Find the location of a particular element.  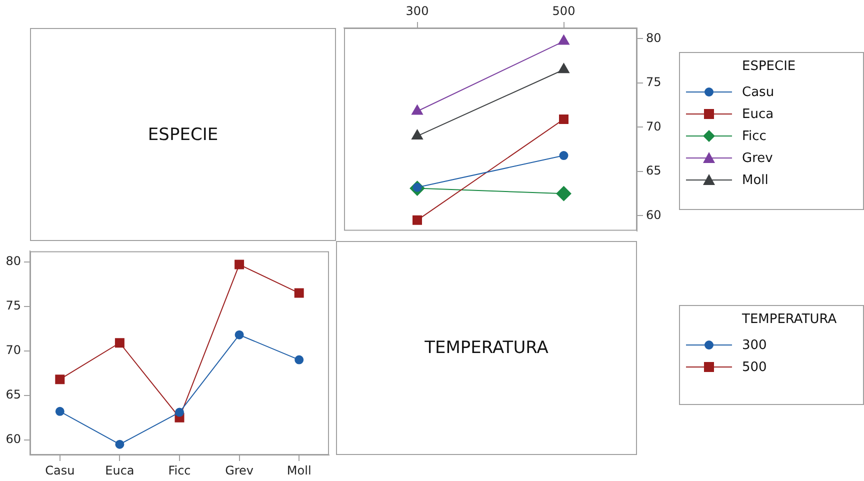

legend-label: 300 is located at coordinates (754, 345).